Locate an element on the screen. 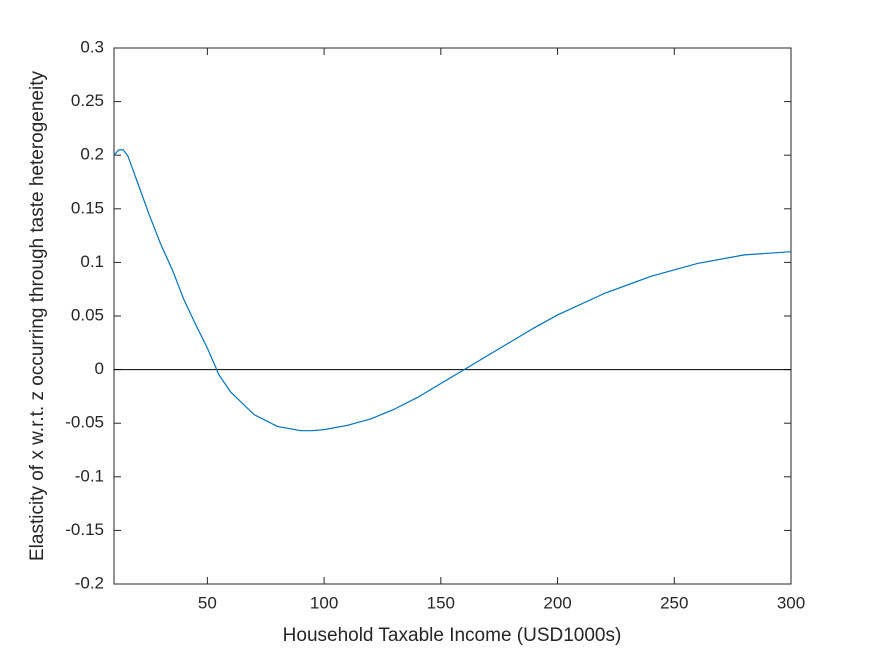  y-tick-label: -0.2 is located at coordinates (89, 582).